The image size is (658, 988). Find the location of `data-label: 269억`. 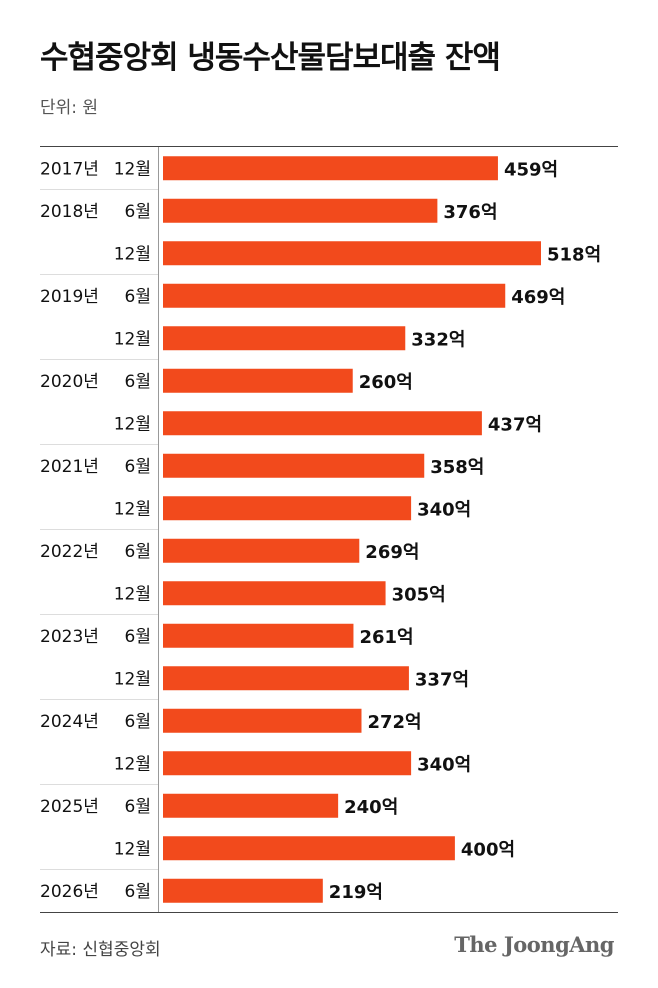

data-label: 269억 is located at coordinates (392, 552).